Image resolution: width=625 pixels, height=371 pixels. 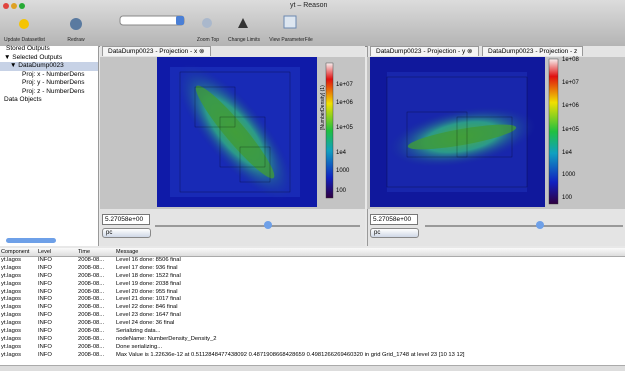 I want to click on sidebar, so click(x=49, y=146).